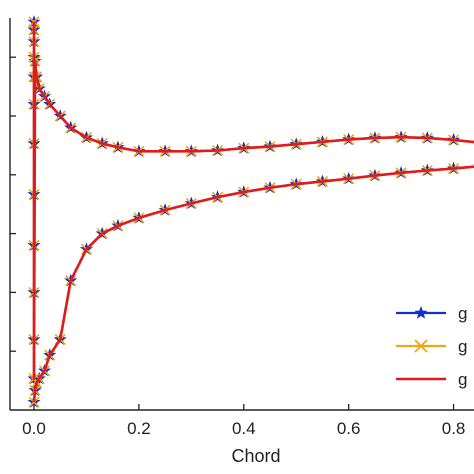 The width and height of the screenshot is (474, 474). Describe the element at coordinates (462, 379) in the screenshot. I see `legend-label-3: g` at that location.